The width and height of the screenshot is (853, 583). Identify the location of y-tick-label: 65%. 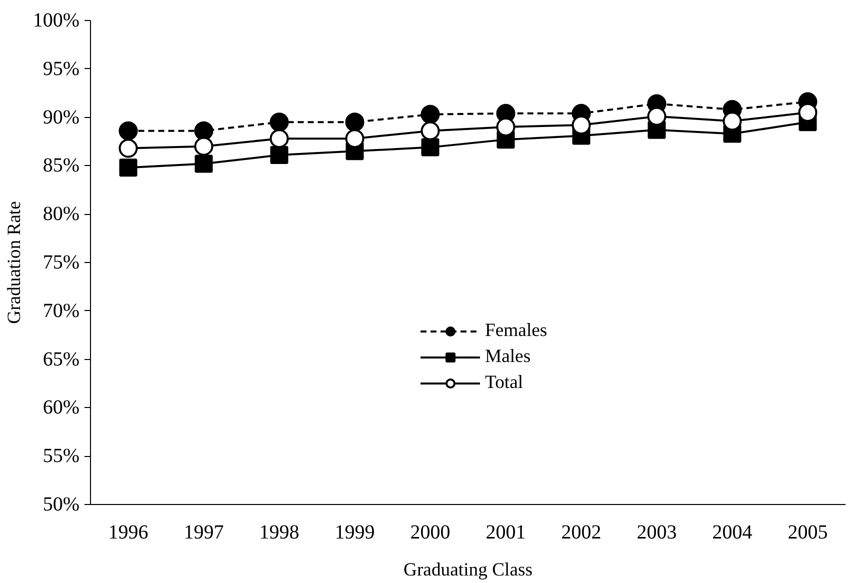
(61, 359).